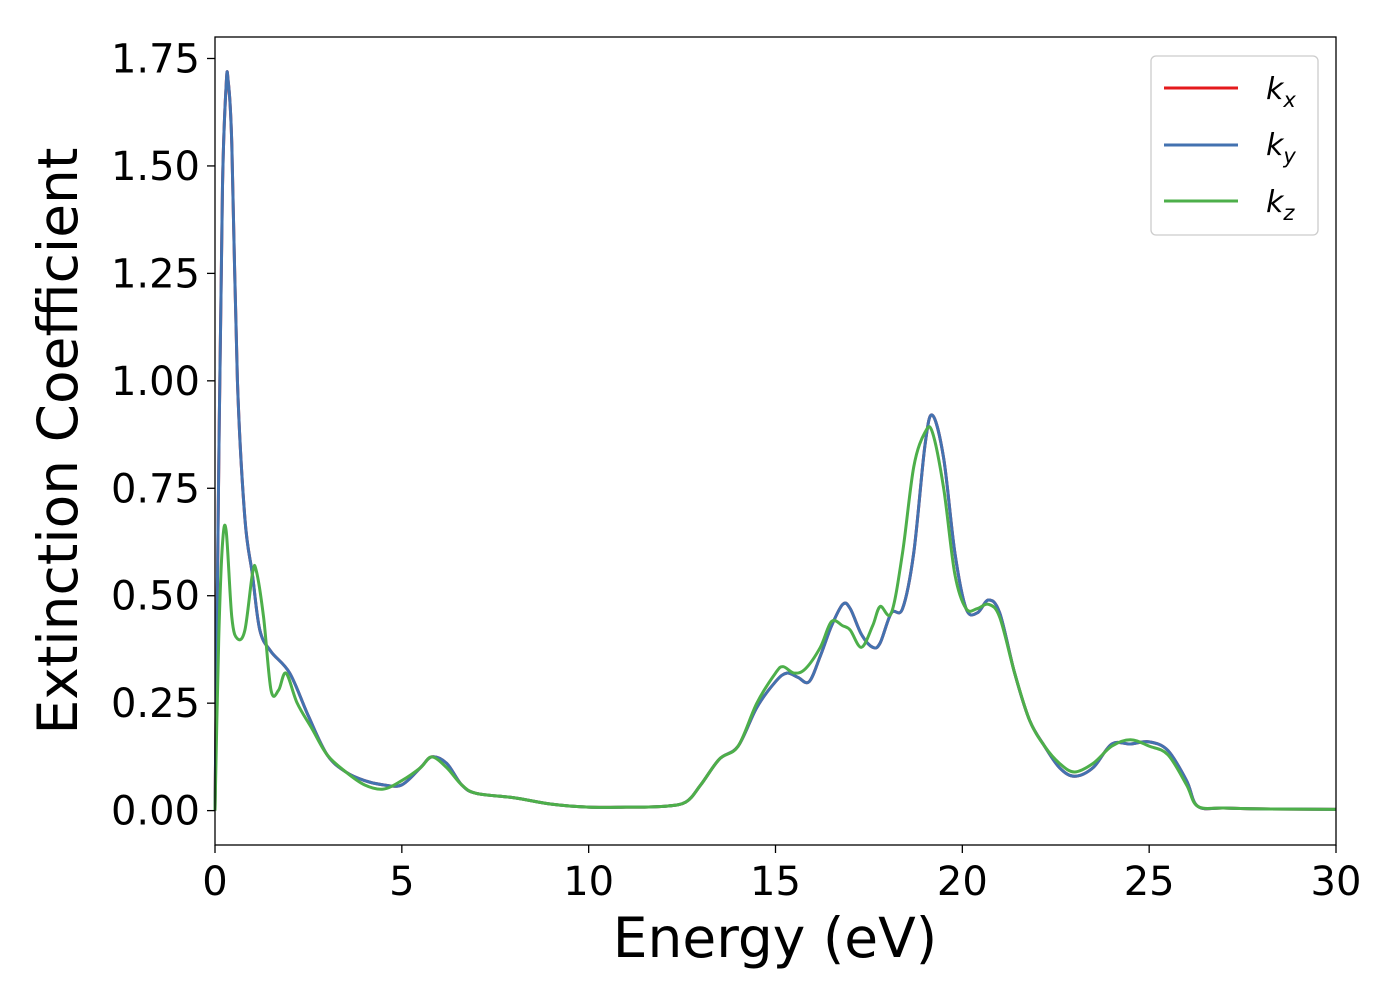  Describe the element at coordinates (155, 704) in the screenshot. I see `y-tick-label: 0.25` at that location.